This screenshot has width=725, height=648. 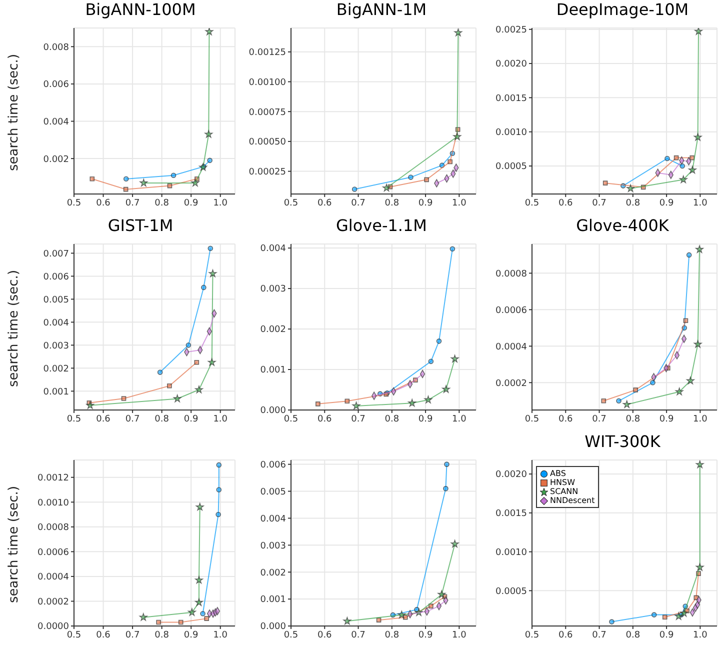 What do you see at coordinates (56, 346) in the screenshot?
I see `y-tick-label: 0.003` at bounding box center [56, 346].